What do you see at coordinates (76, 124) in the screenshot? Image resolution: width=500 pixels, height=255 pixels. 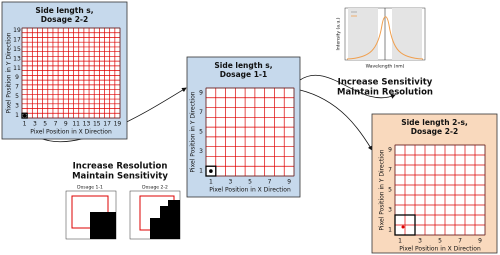 I see `x-tick-label: 11` at bounding box center [76, 124].